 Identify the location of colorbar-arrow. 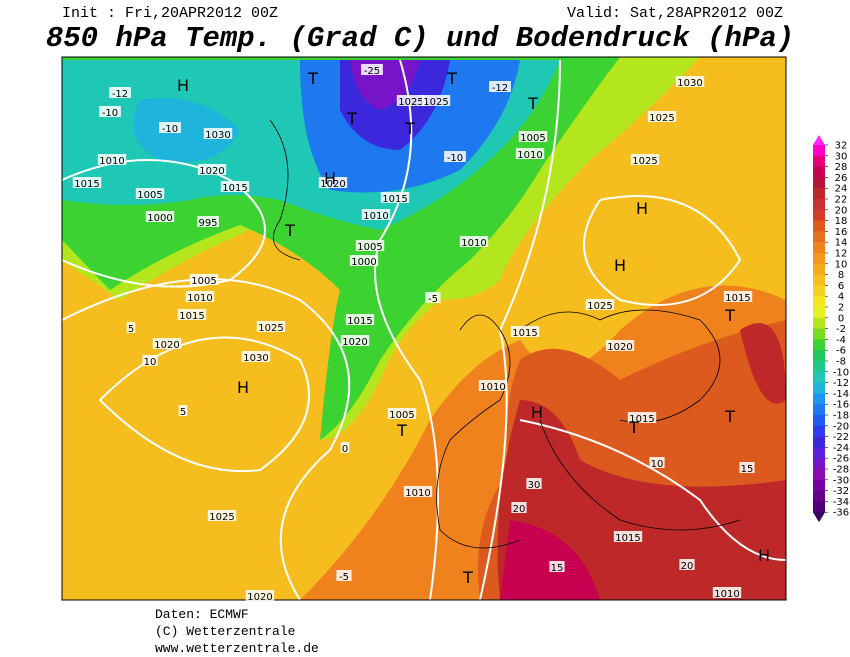
(819, 140).